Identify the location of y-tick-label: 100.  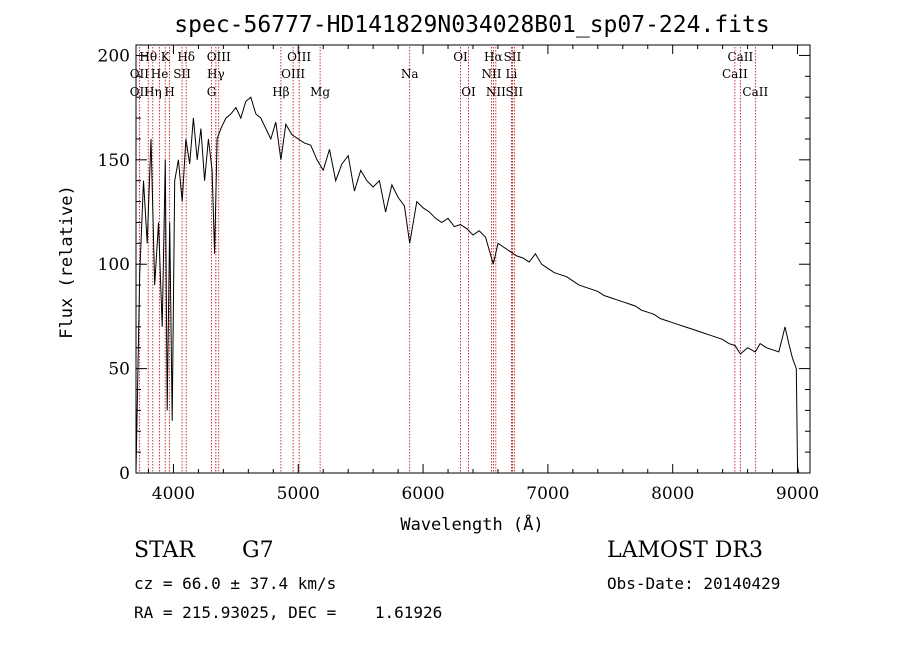
(114, 265).